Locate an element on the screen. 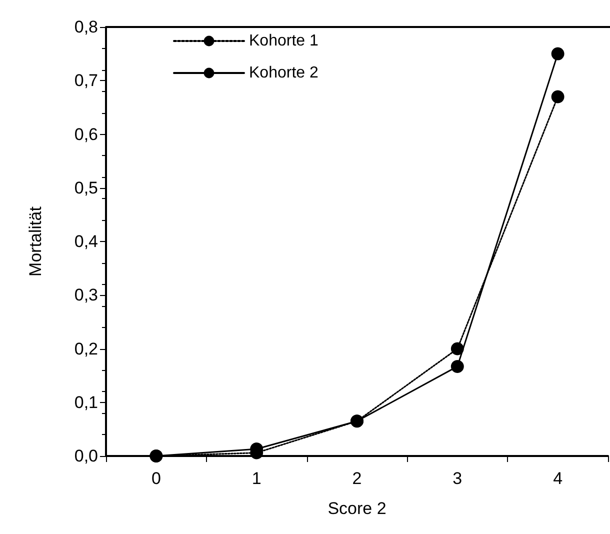 This screenshot has height=534, width=610. x-tick-label: 4 is located at coordinates (558, 478).